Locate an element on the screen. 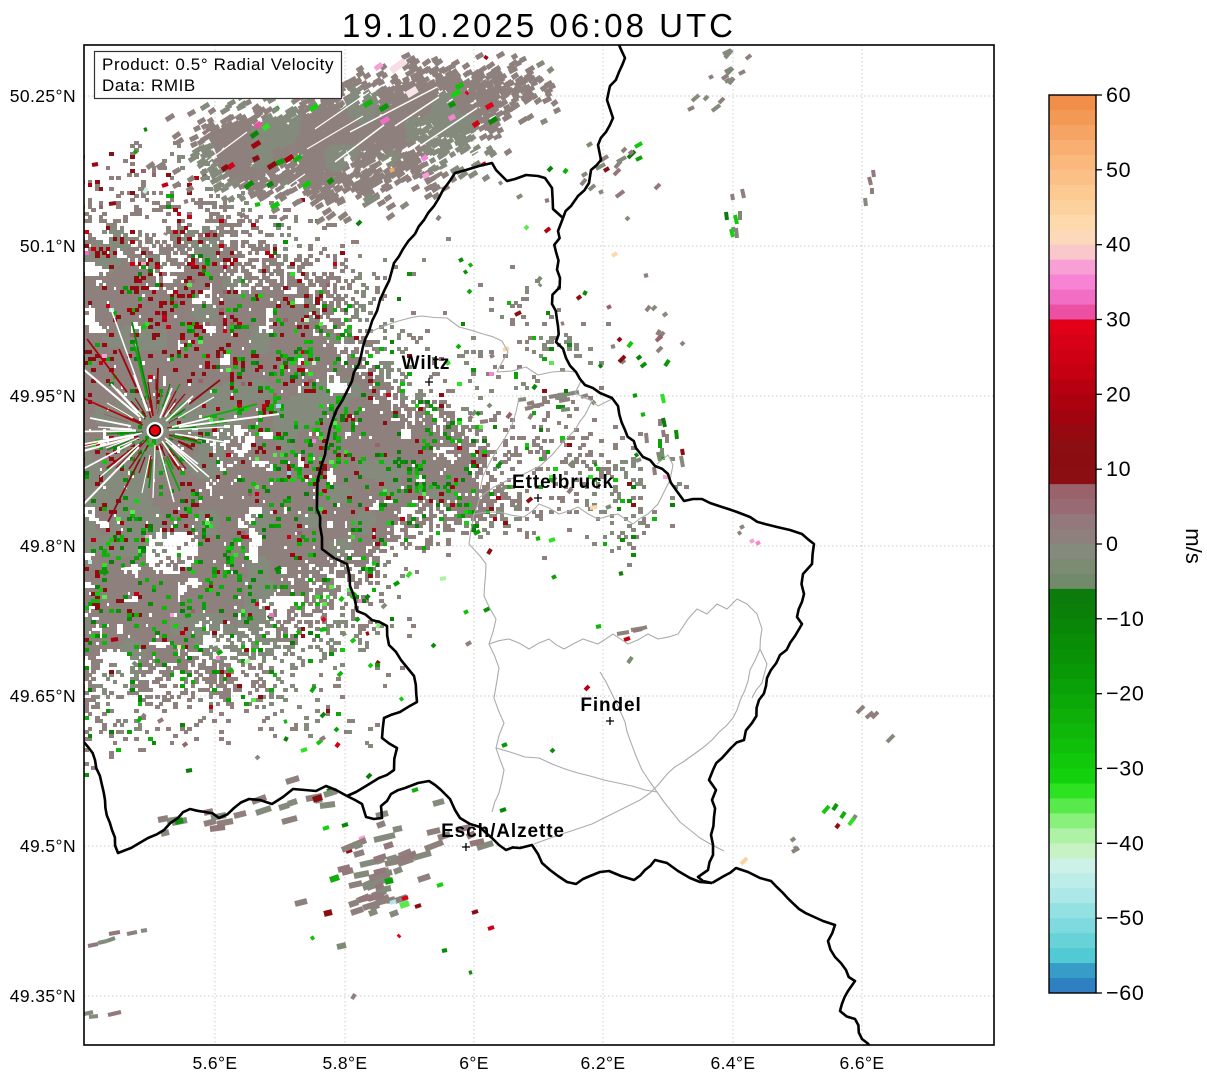 This screenshot has height=1081, width=1207. svg-text: −10 is located at coordinates (1125, 619).